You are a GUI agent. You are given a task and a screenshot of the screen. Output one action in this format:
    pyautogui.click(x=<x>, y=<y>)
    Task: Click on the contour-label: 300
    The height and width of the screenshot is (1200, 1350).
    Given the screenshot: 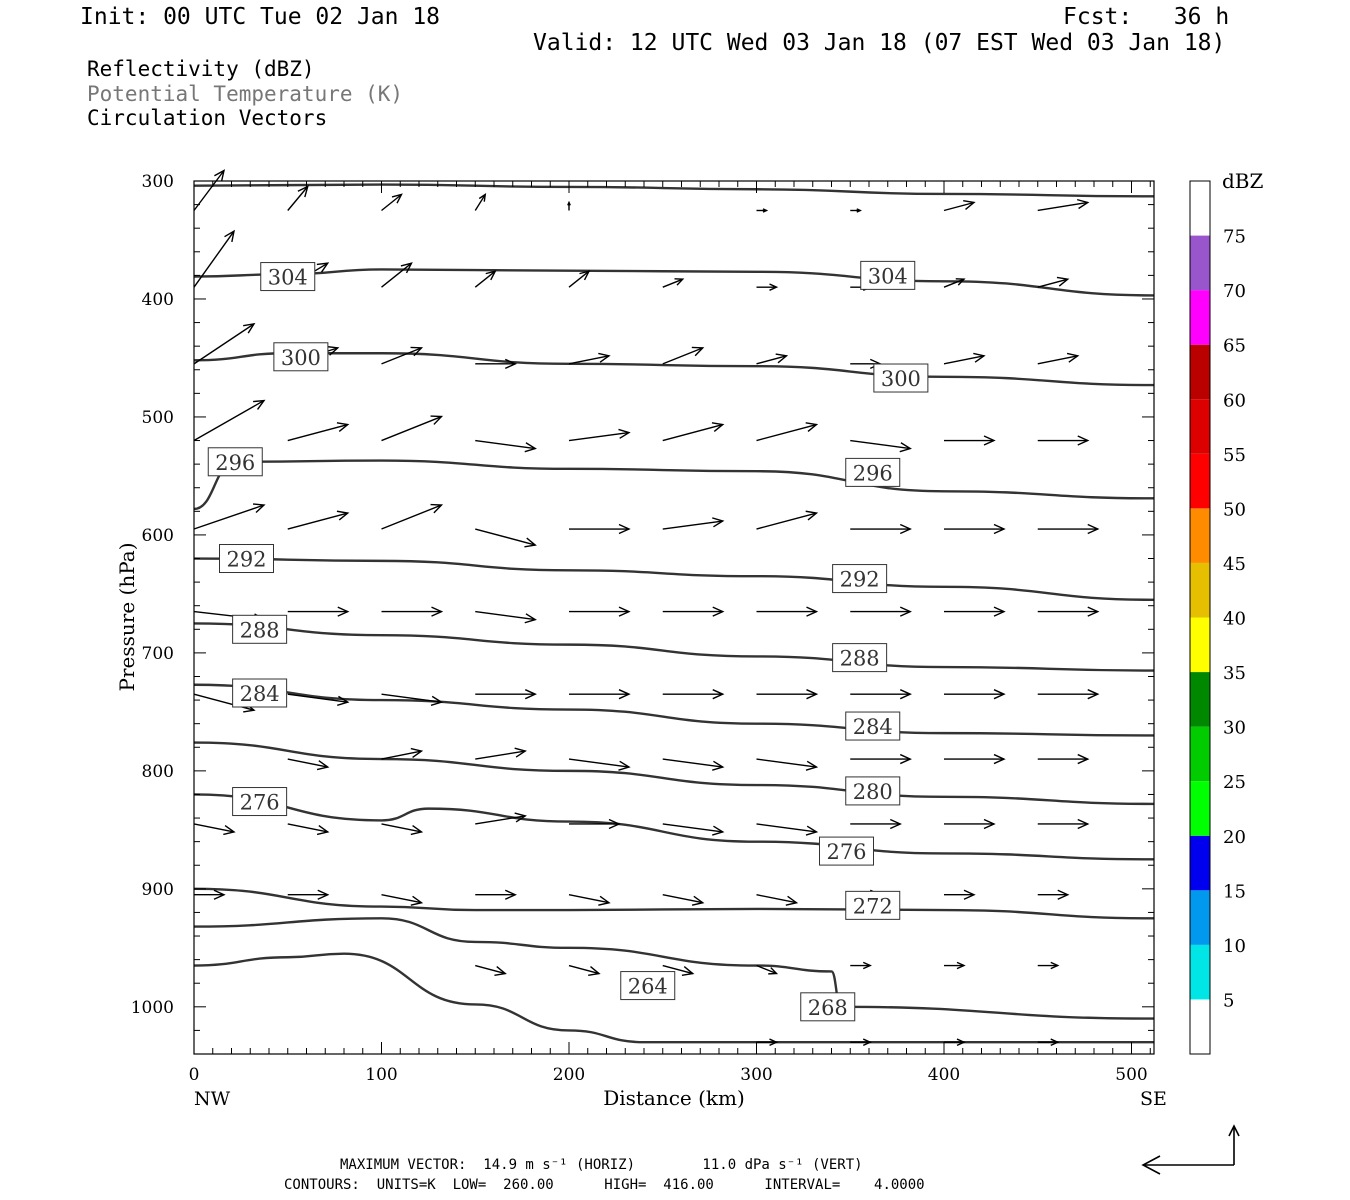 What is the action you would take?
    pyautogui.click(x=301, y=358)
    